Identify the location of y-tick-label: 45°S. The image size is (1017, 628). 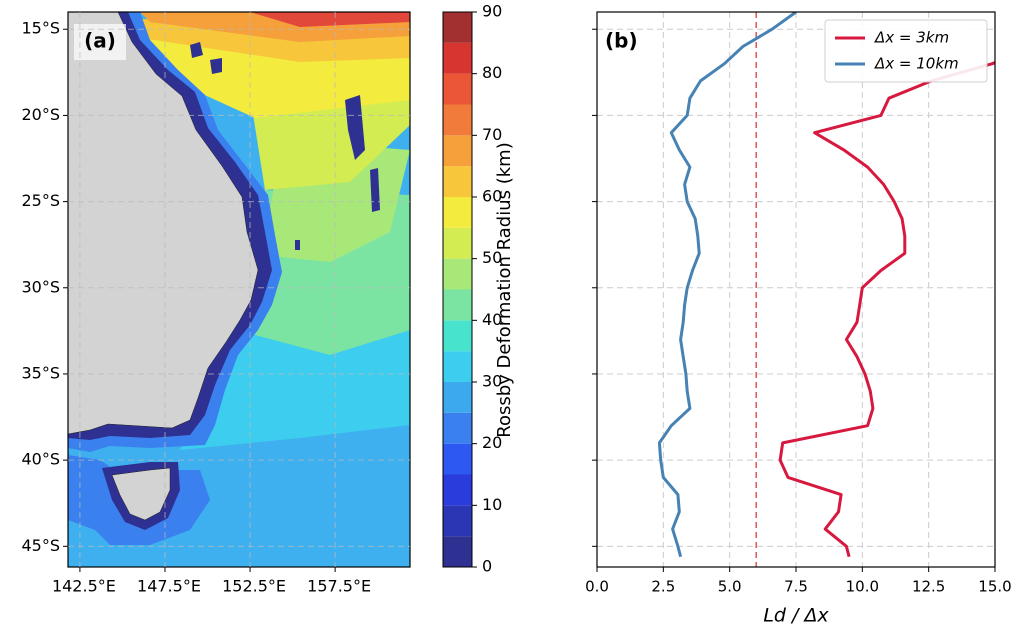
(40, 545).